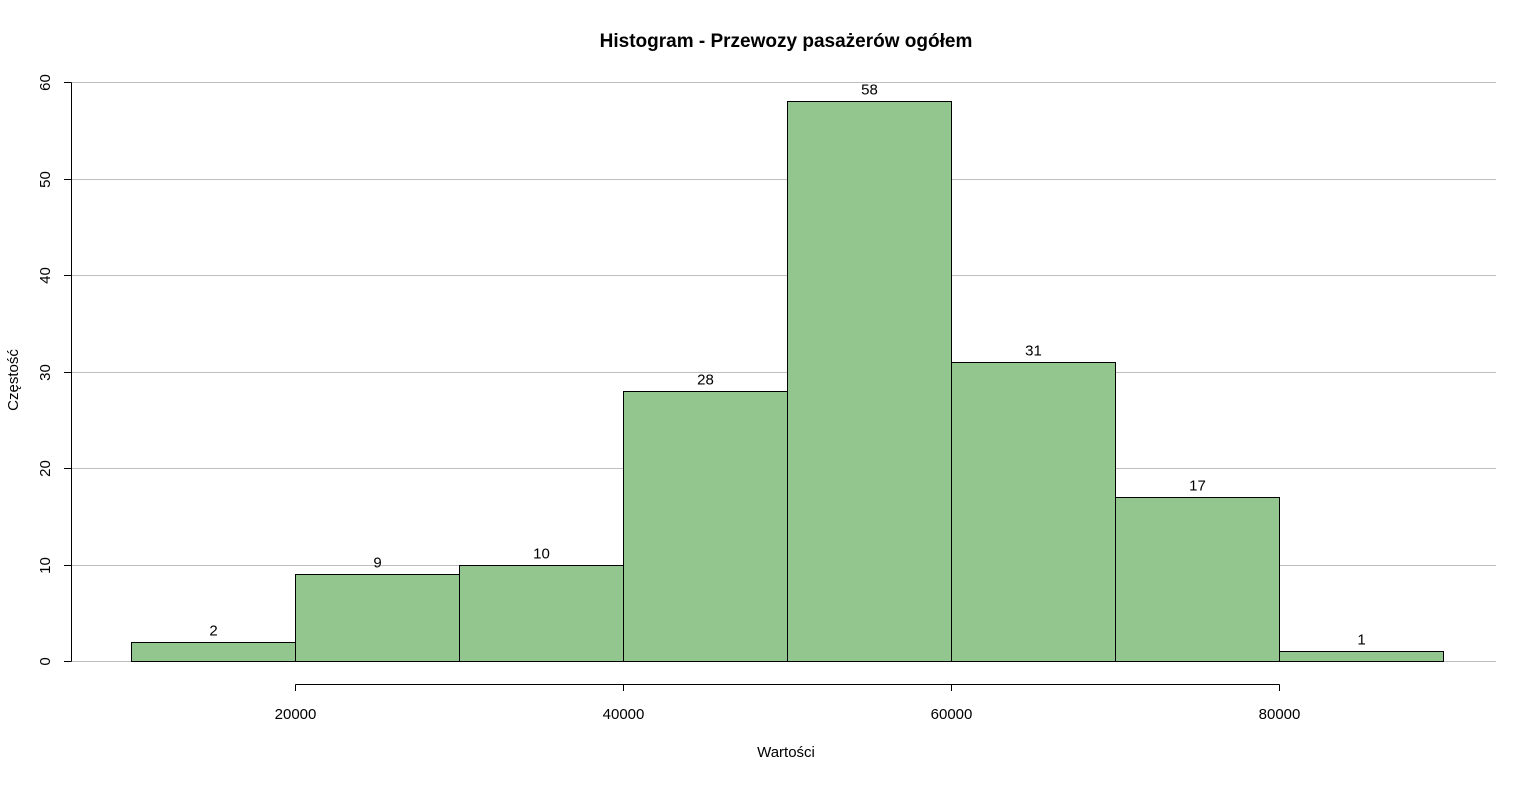  Describe the element at coordinates (45, 179) in the screenshot. I see `y-tick-label: 50` at that location.